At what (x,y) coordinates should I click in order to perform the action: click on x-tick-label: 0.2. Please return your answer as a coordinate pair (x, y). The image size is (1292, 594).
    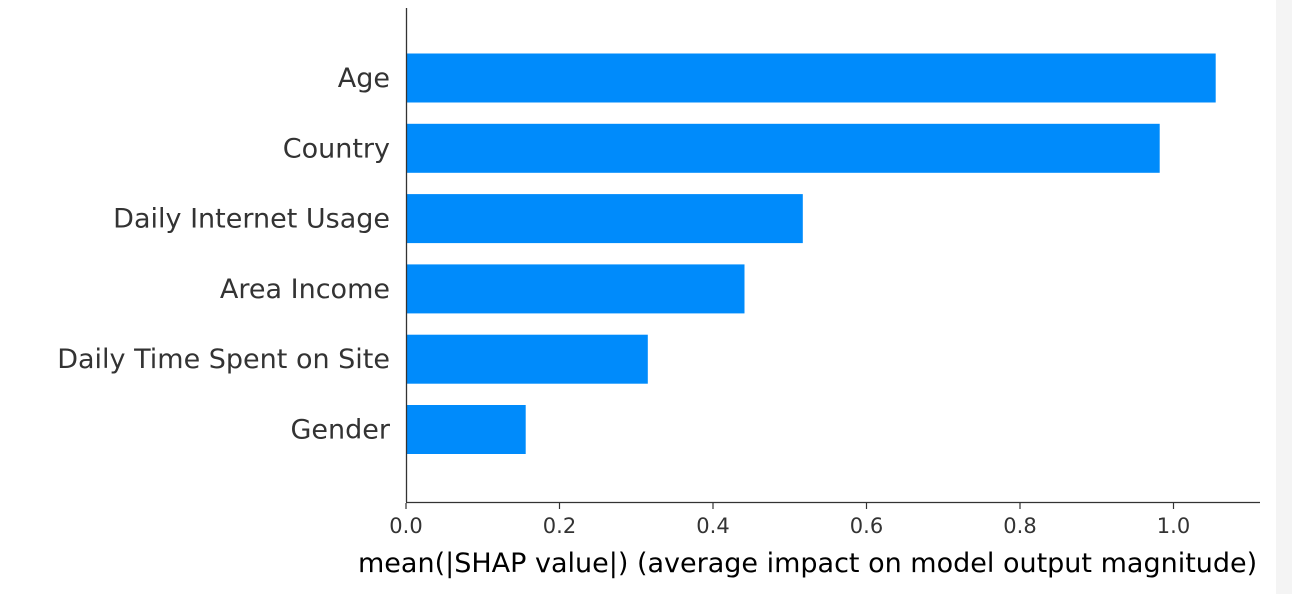
    Looking at the image, I should click on (559, 526).